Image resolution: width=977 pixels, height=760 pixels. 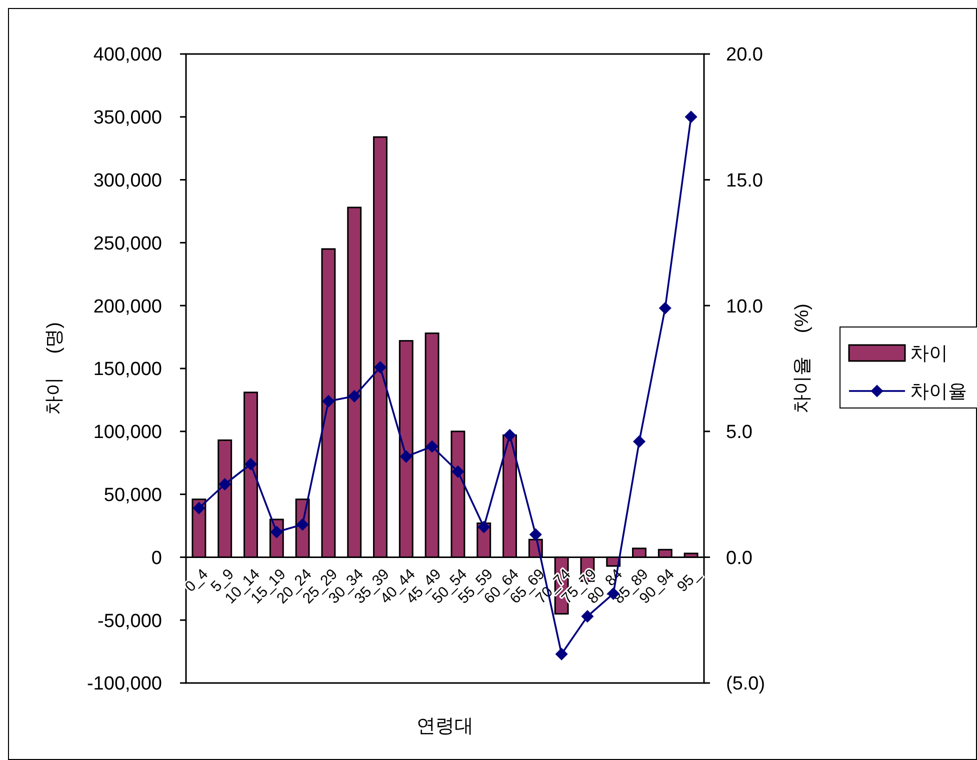 What do you see at coordinates (929, 354) in the screenshot?
I see `legend-label: 차이` at bounding box center [929, 354].